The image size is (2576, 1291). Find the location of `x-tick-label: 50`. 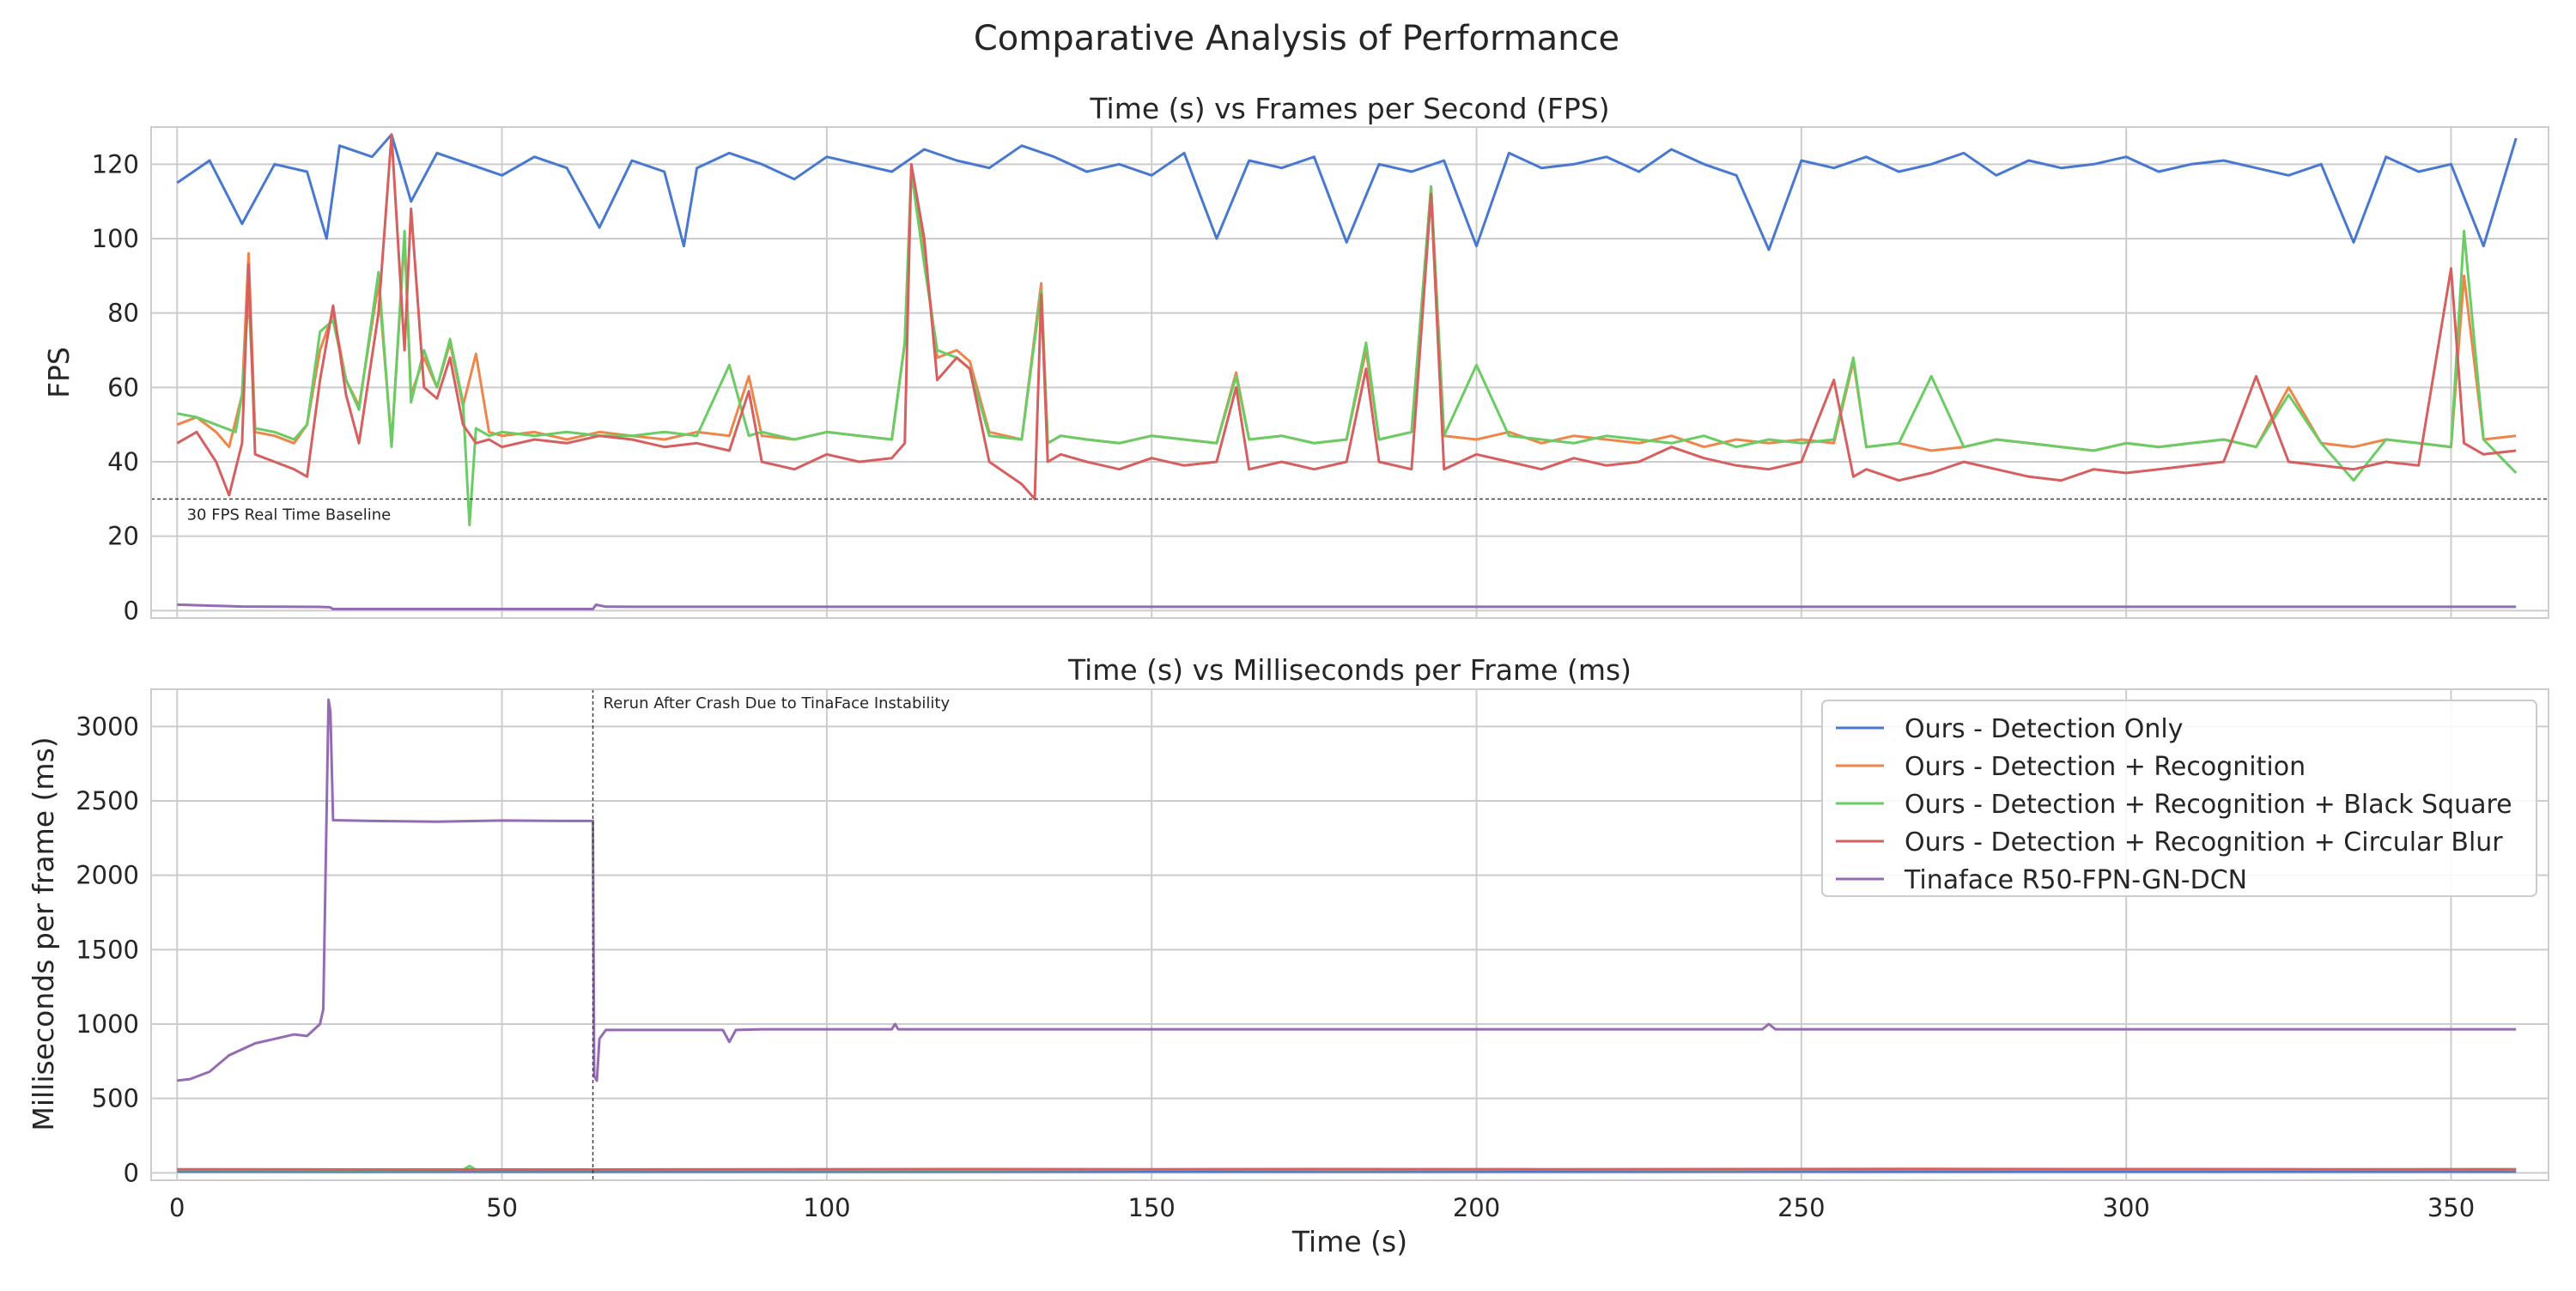

x-tick-label: 50 is located at coordinates (502, 1207).